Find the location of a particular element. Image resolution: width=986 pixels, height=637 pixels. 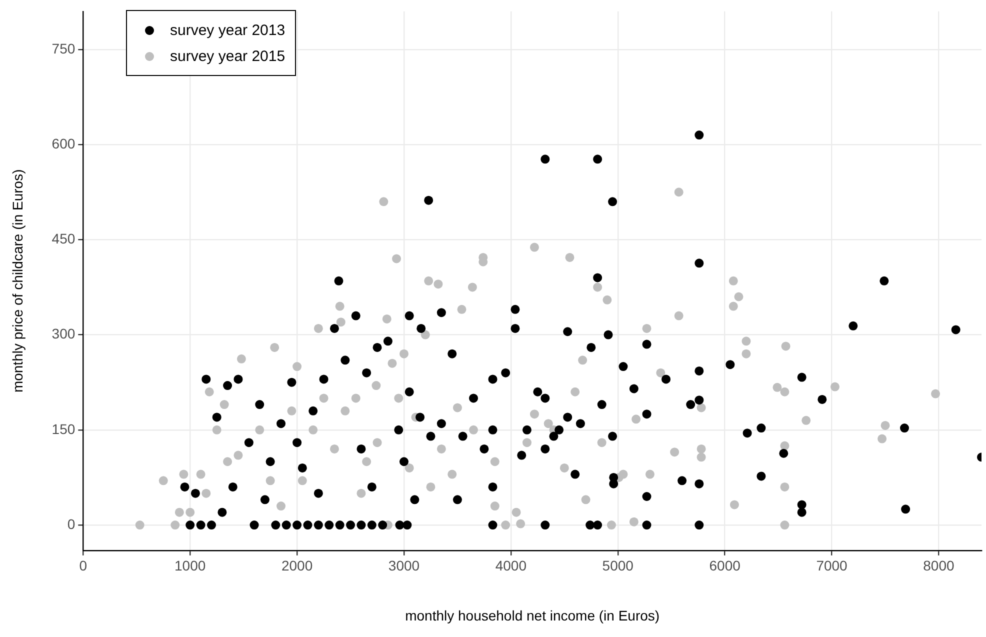

y-tick-label: 150 is located at coordinates (64, 428).